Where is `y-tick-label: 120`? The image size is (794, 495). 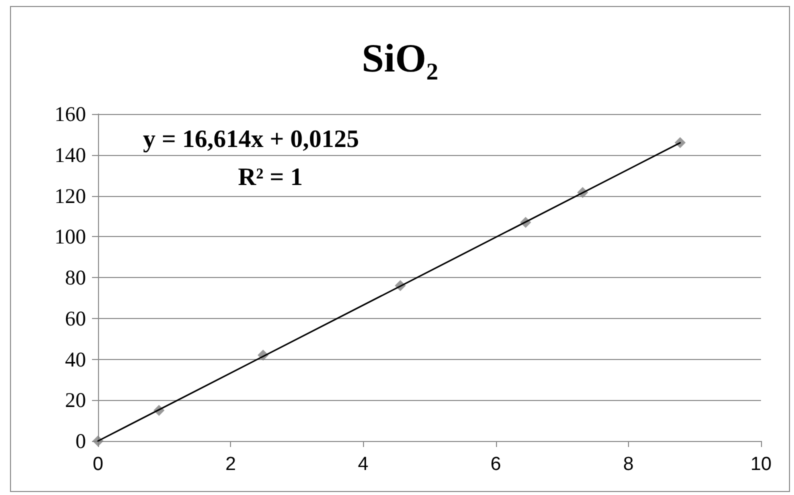
y-tick-label: 120 is located at coordinates (70, 196).